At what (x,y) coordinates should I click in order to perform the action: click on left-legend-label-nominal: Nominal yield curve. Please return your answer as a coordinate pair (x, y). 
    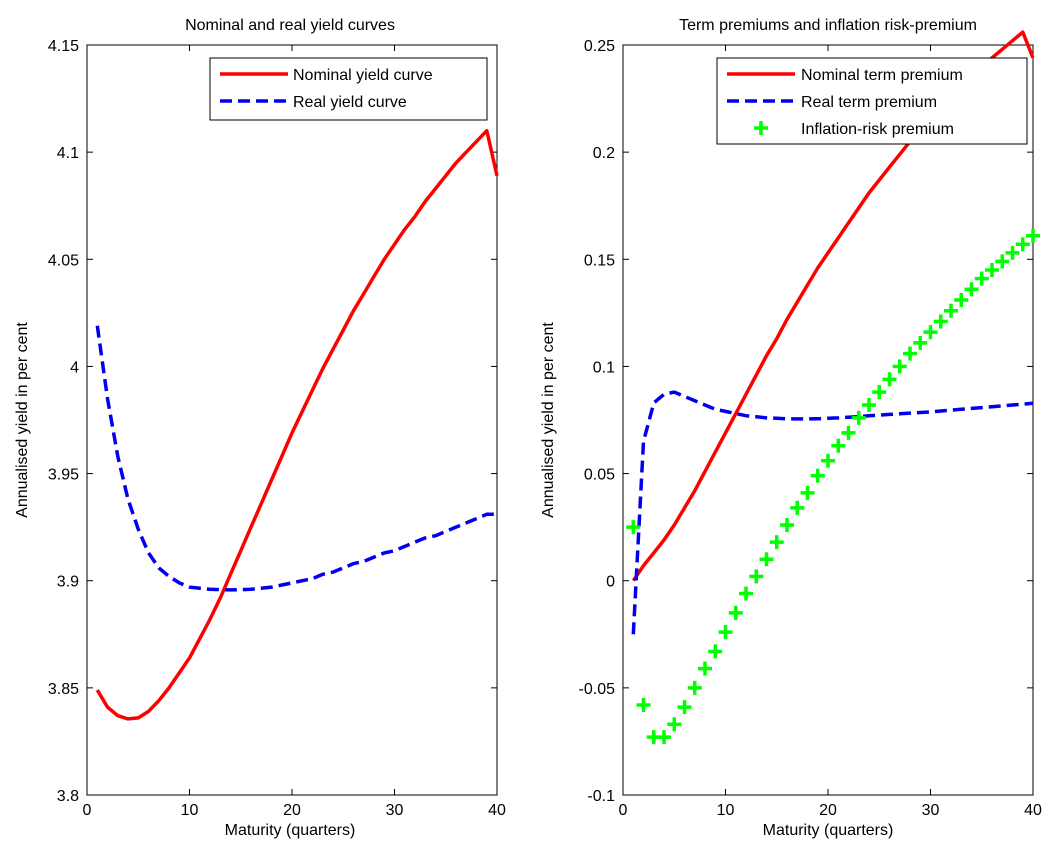
    Looking at the image, I should click on (363, 75).